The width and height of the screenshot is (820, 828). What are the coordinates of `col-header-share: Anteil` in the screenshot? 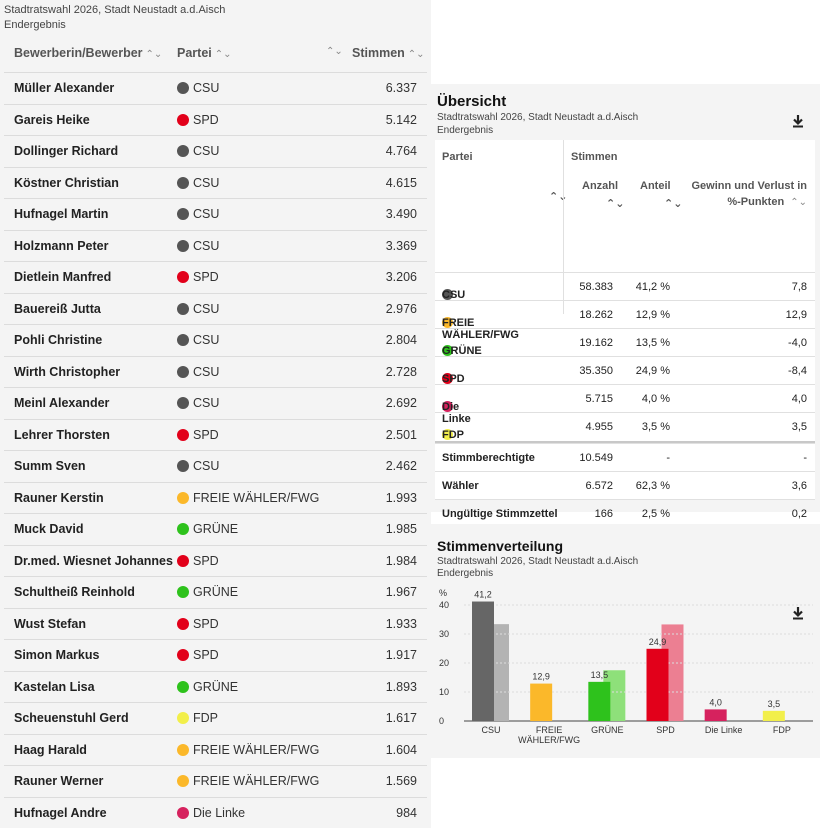 It's located at (655, 186).